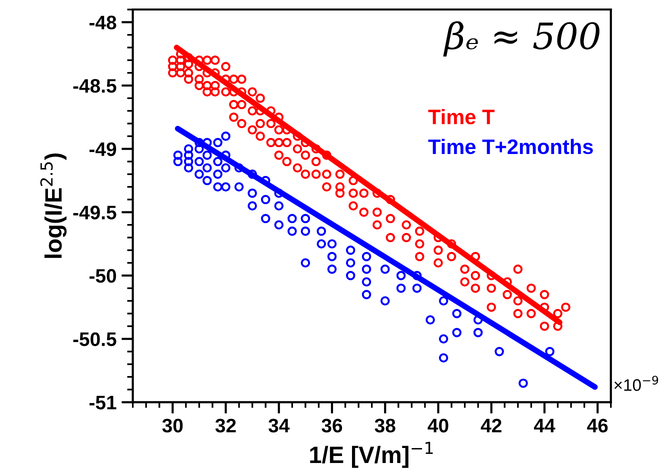 This screenshot has height=476, width=664. What do you see at coordinates (461, 116) in the screenshot?
I see `text: Time T` at bounding box center [461, 116].